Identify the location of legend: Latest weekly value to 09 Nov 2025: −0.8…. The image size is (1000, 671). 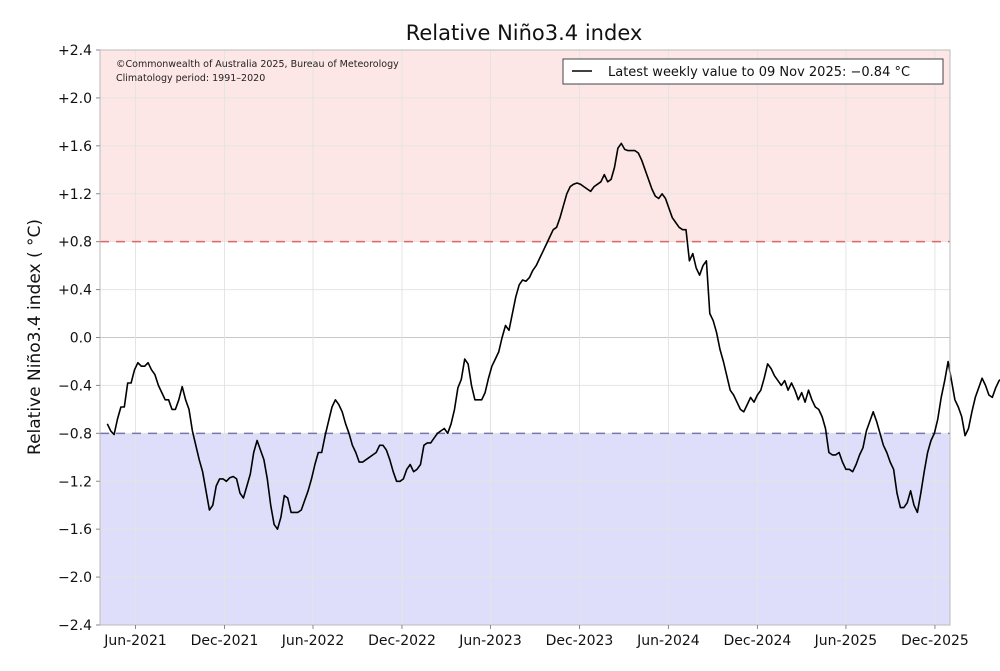
(753, 71).